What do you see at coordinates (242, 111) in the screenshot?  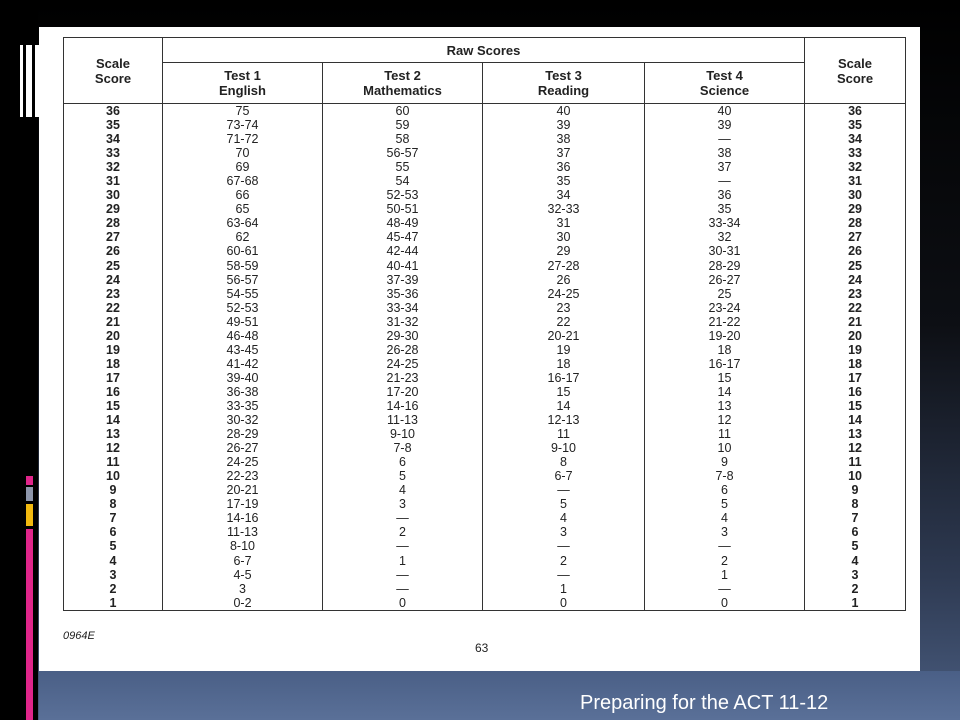 I see `table-cell: 75` at bounding box center [242, 111].